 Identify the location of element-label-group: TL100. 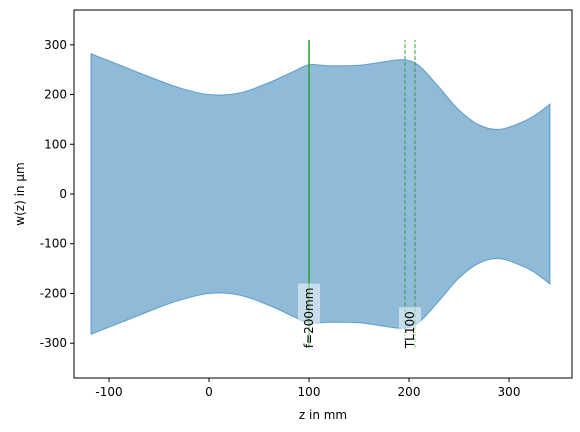
(410, 330).